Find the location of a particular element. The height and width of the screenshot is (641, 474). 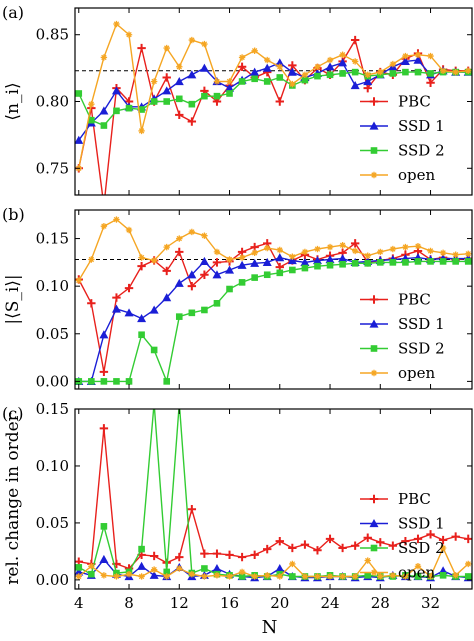

y-tick-label: 0.85 is located at coordinates (52, 35).